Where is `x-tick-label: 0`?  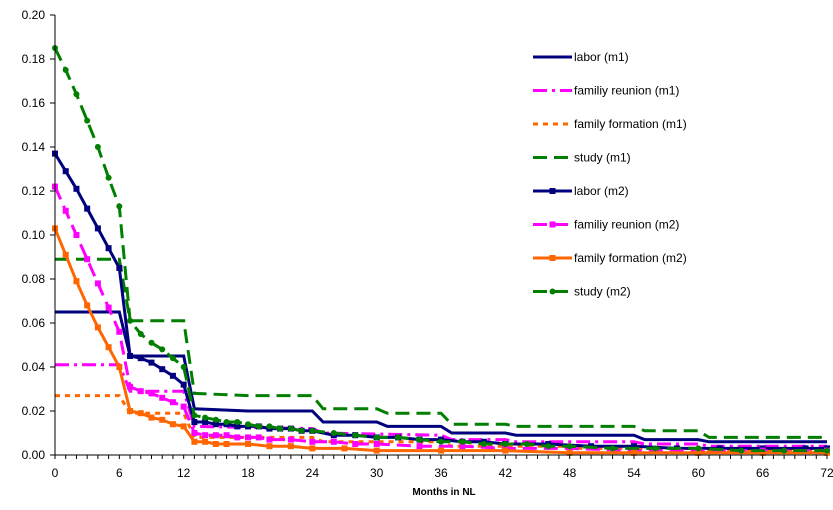
x-tick-label: 0 is located at coordinates (55, 473).